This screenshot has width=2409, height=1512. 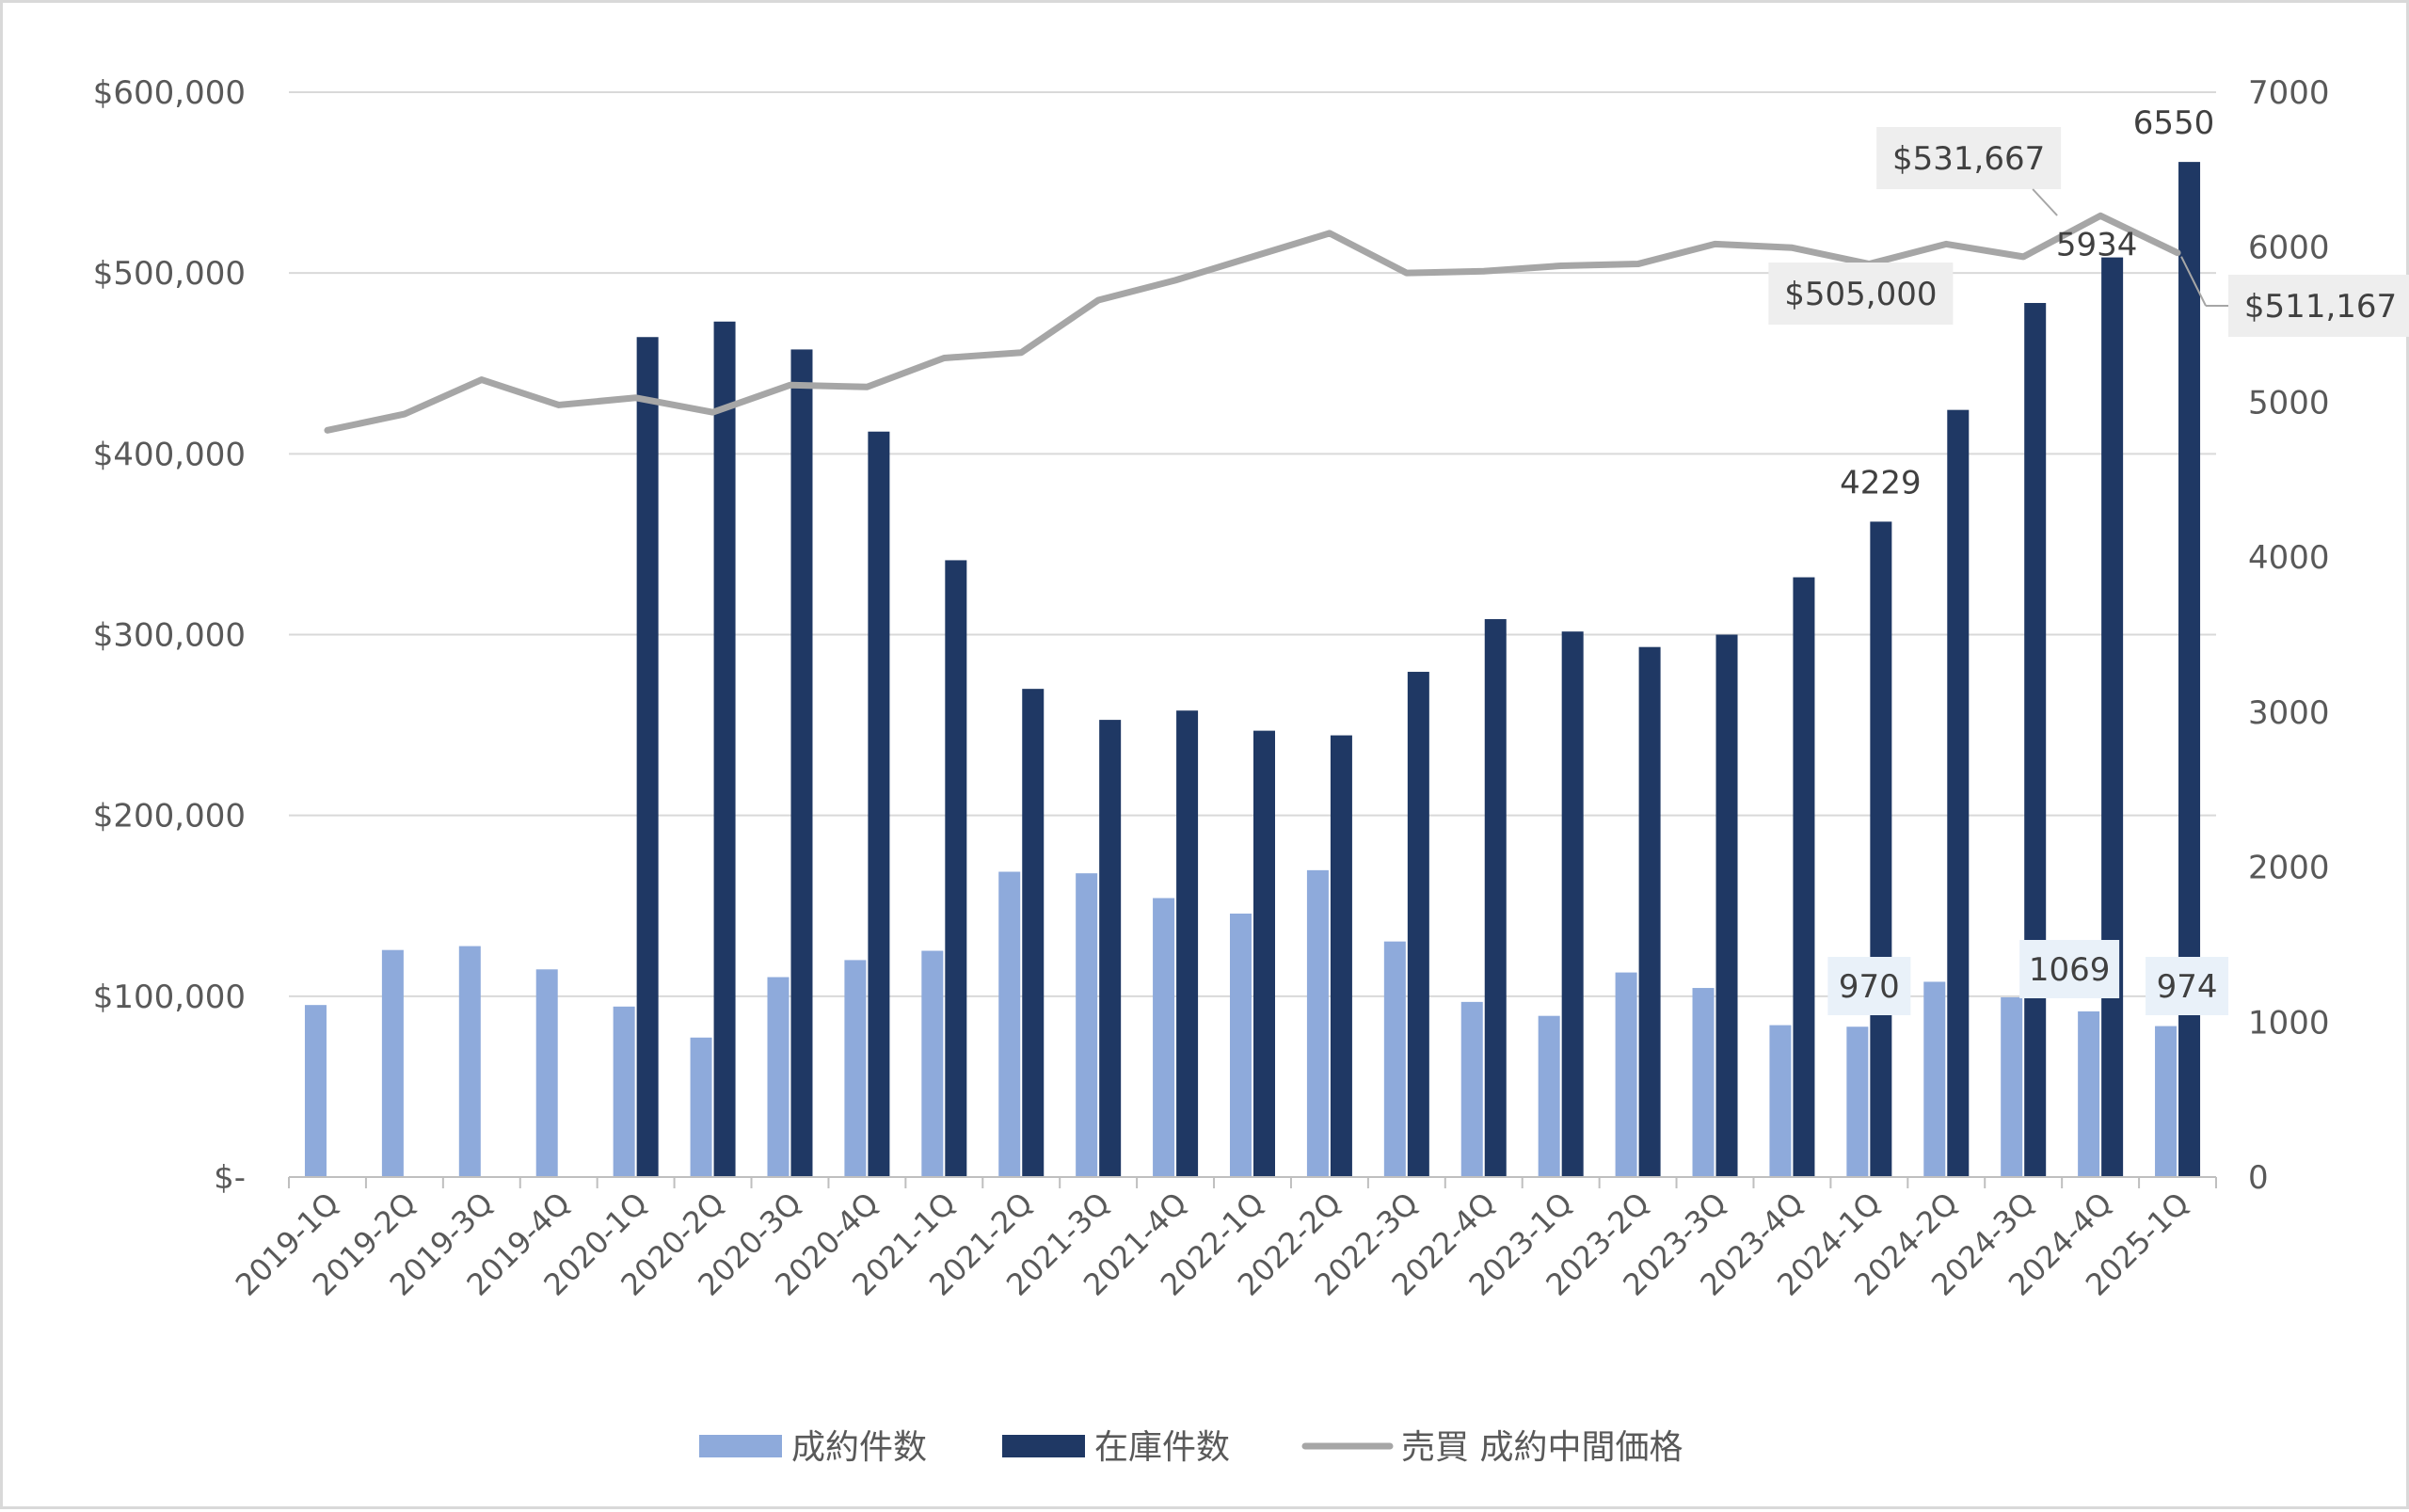 What do you see at coordinates (1542, 1448) in the screenshot?
I see `legend-label-price: 売買 成約中間価格` at bounding box center [1542, 1448].